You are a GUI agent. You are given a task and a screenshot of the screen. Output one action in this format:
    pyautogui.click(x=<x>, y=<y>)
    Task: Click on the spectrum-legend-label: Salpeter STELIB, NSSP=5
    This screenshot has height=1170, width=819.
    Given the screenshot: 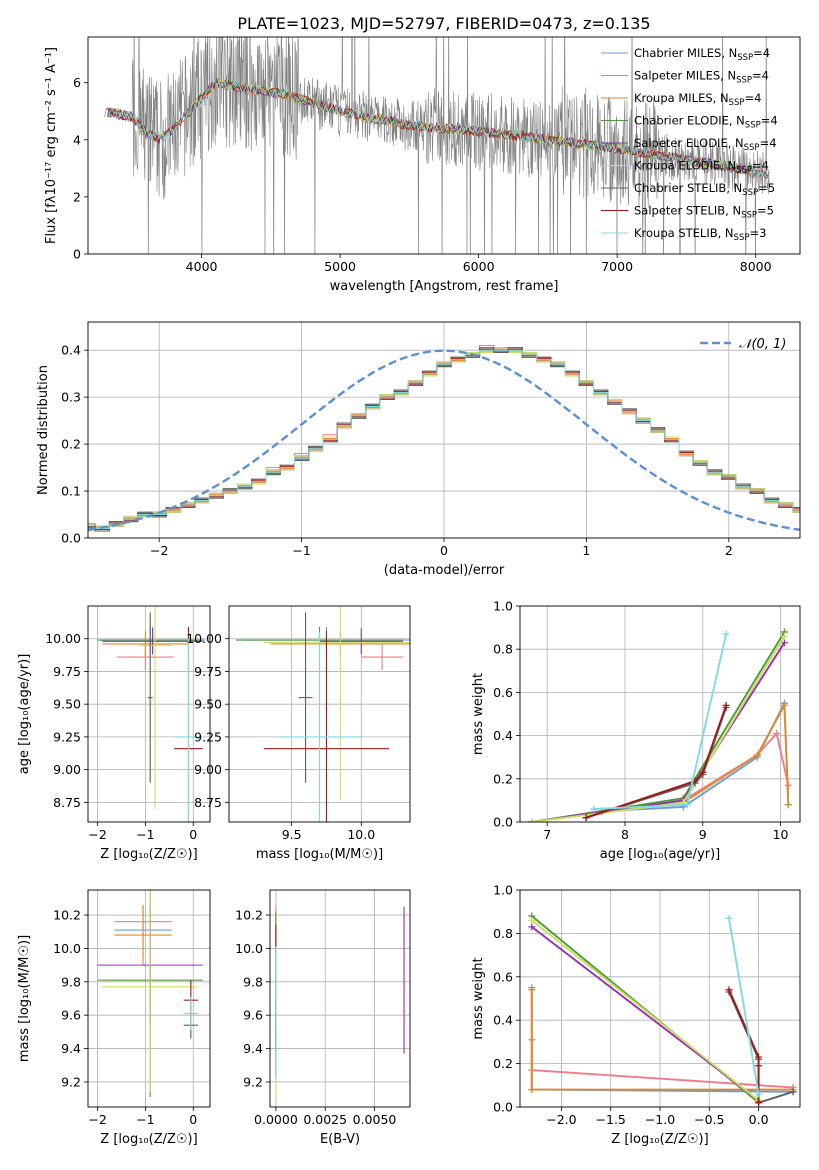 What is the action you would take?
    pyautogui.click(x=704, y=212)
    